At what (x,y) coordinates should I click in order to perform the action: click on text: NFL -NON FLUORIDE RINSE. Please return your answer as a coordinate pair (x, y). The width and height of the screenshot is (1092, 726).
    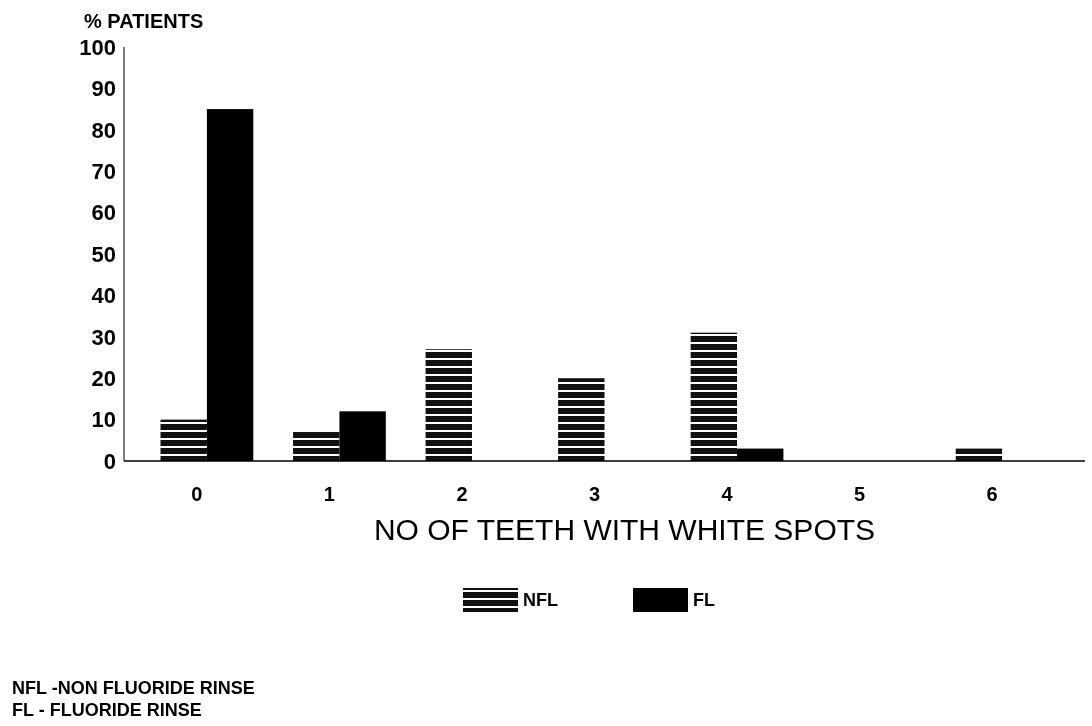
    Looking at the image, I should click on (133, 688).